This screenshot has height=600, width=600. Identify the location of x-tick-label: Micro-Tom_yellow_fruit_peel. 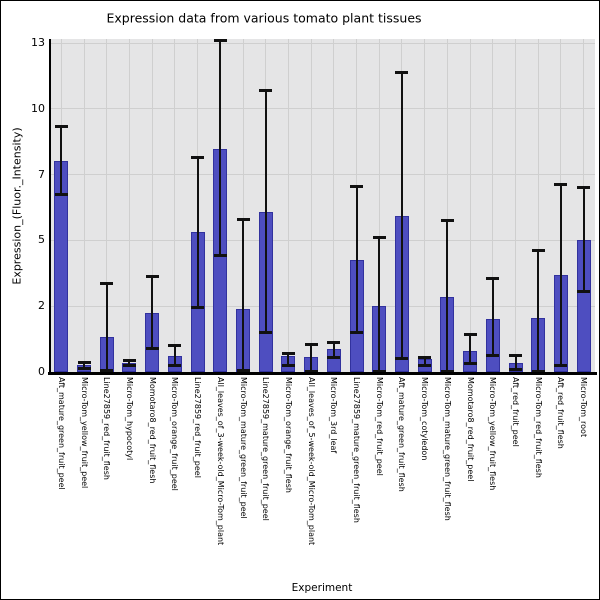
(84, 433).